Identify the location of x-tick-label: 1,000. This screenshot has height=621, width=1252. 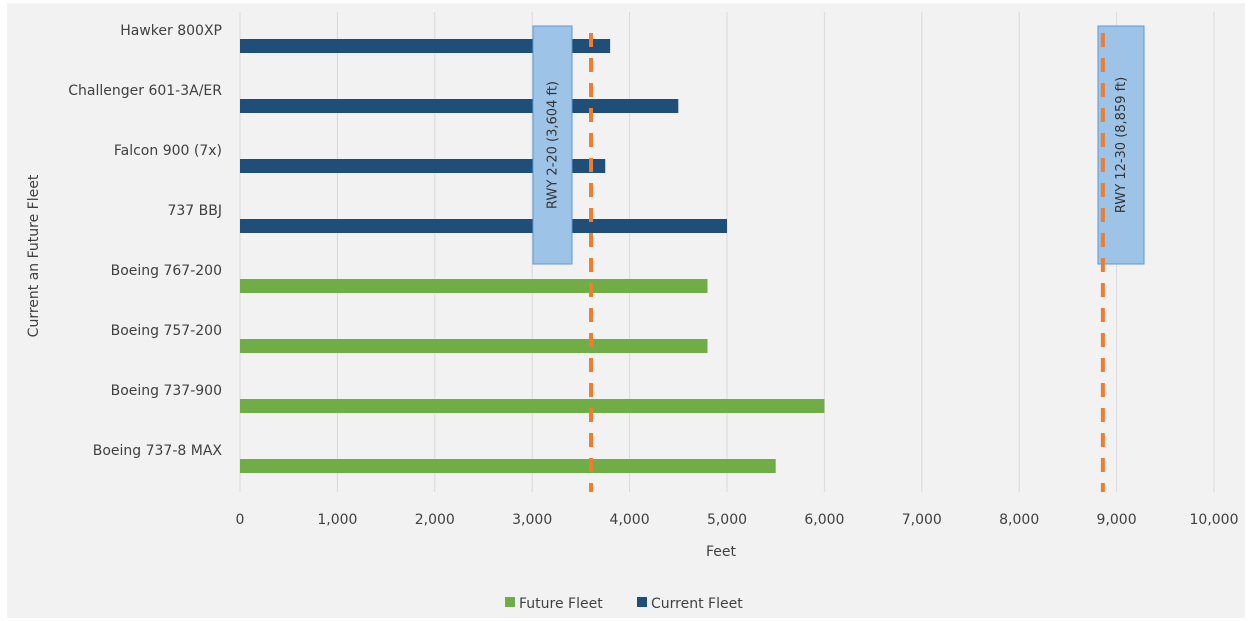
(337, 520).